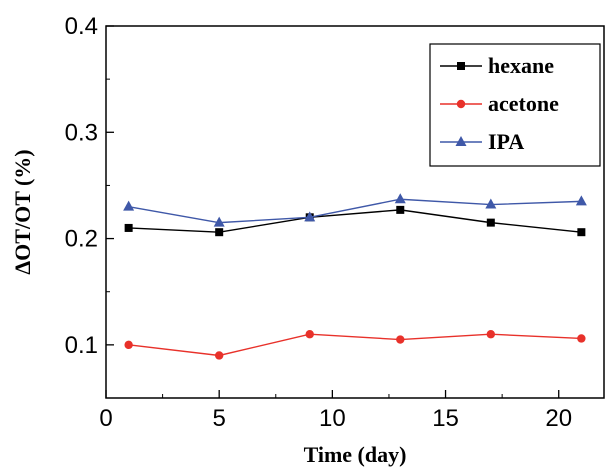 The image size is (616, 470). What do you see at coordinates (445, 418) in the screenshot?
I see `x-tick-label: 15` at bounding box center [445, 418].